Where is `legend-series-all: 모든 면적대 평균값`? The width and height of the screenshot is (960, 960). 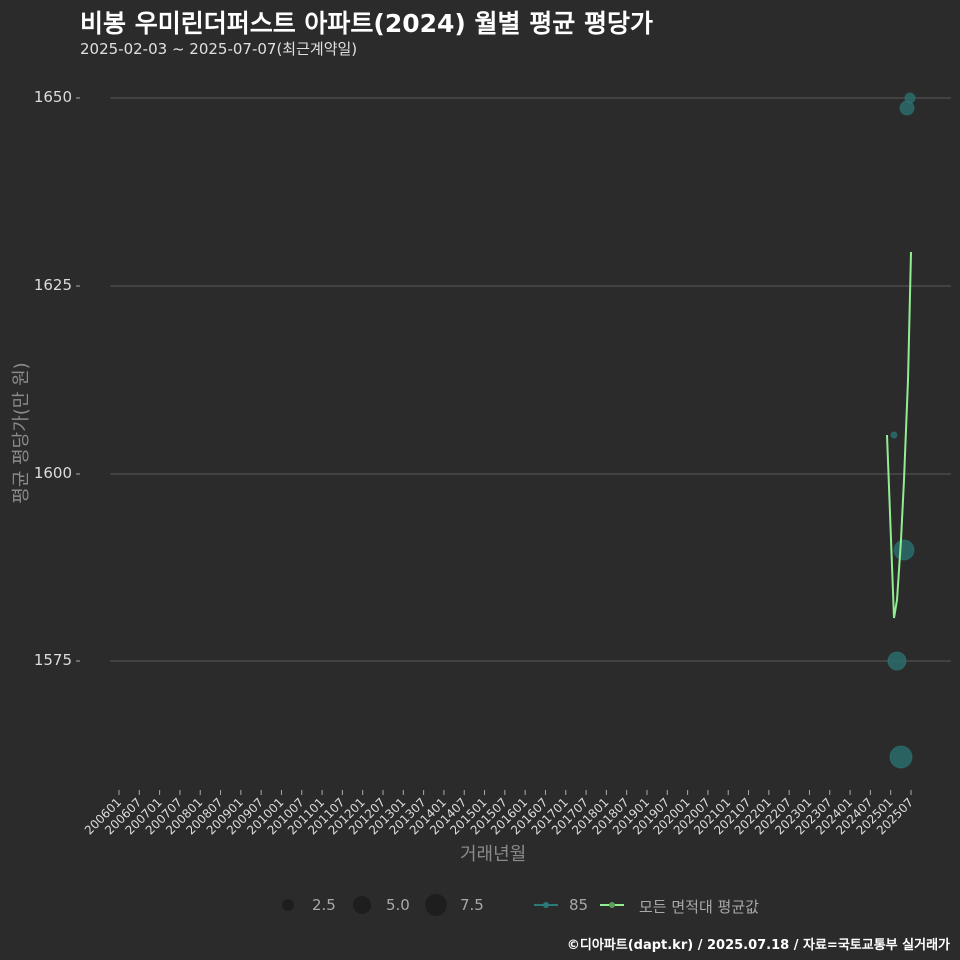
legend-series-all: 모든 면적대 평균값 is located at coordinates (699, 907).